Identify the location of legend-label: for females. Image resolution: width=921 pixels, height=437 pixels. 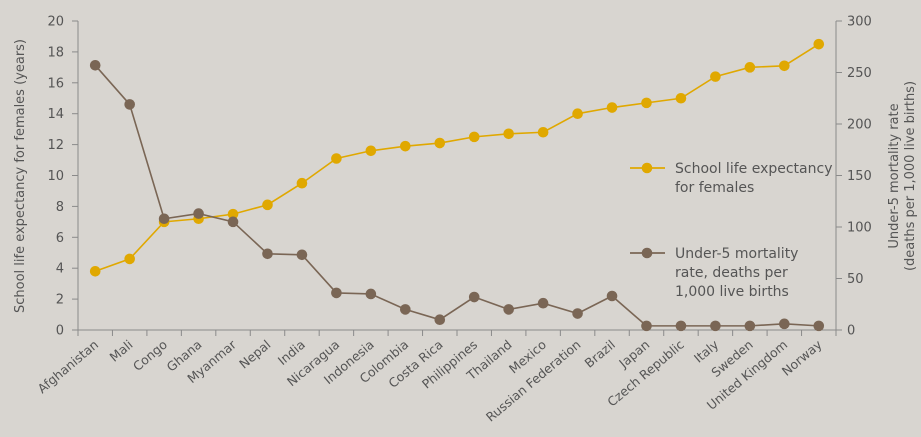
(714, 188).